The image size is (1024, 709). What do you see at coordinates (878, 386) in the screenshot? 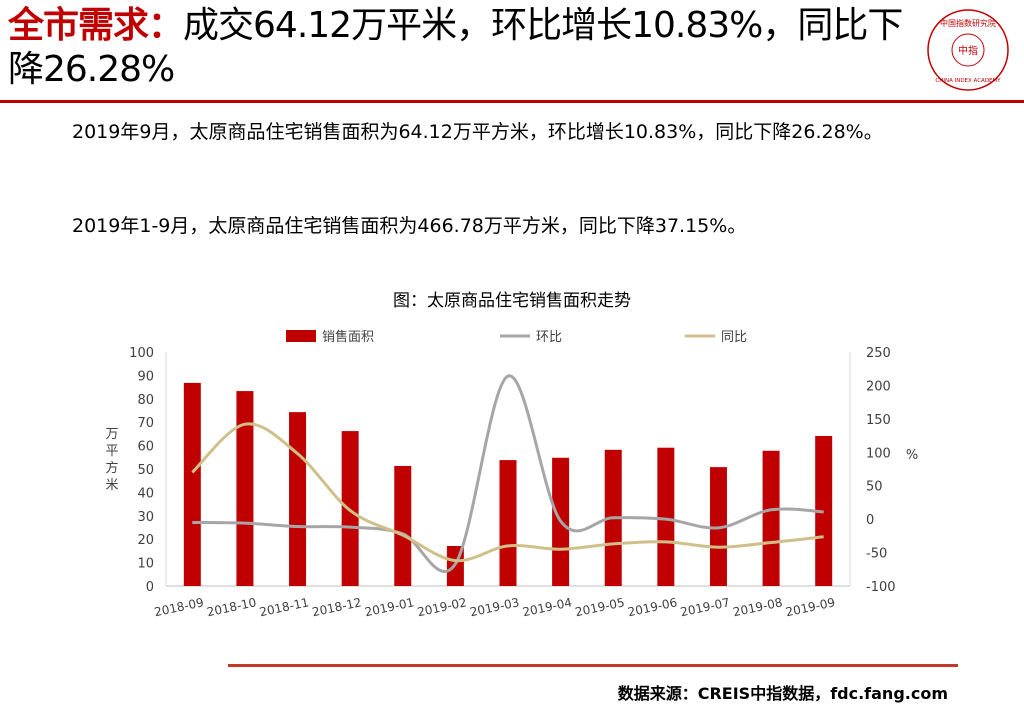
I see `right-tick-label: 200` at bounding box center [878, 386].